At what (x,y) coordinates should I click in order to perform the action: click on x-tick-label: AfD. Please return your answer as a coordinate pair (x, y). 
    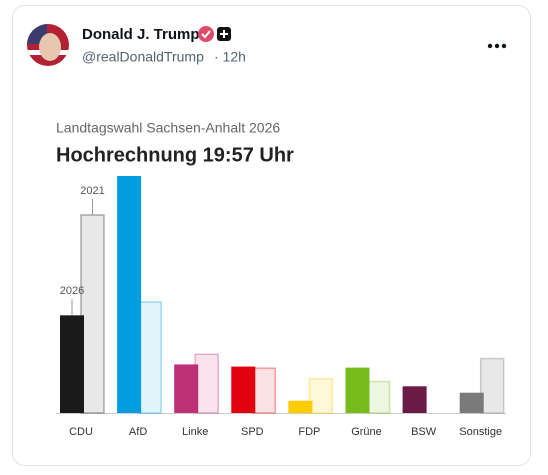
    Looking at the image, I should click on (138, 432).